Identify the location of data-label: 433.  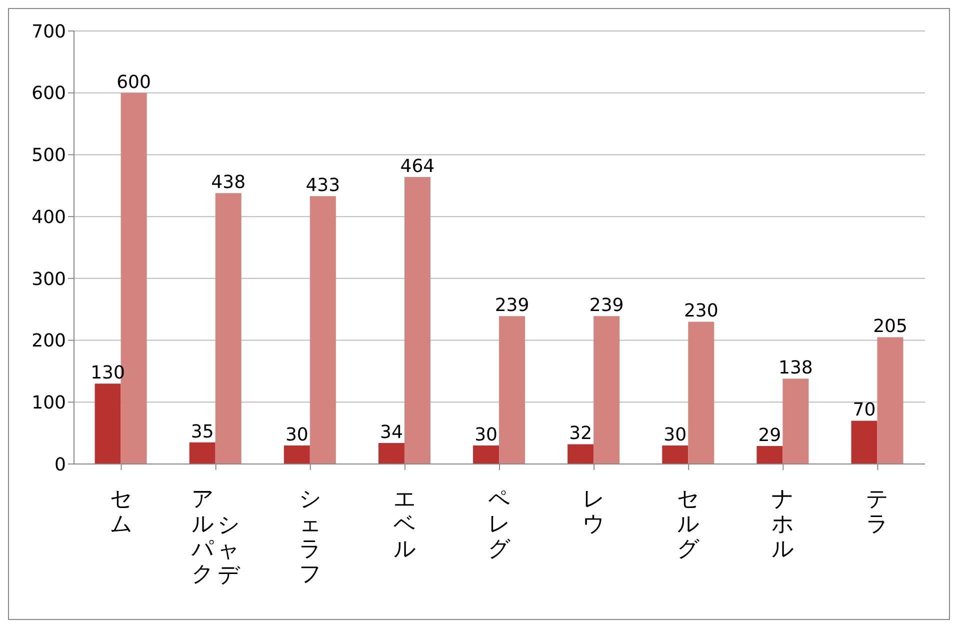
(323, 185).